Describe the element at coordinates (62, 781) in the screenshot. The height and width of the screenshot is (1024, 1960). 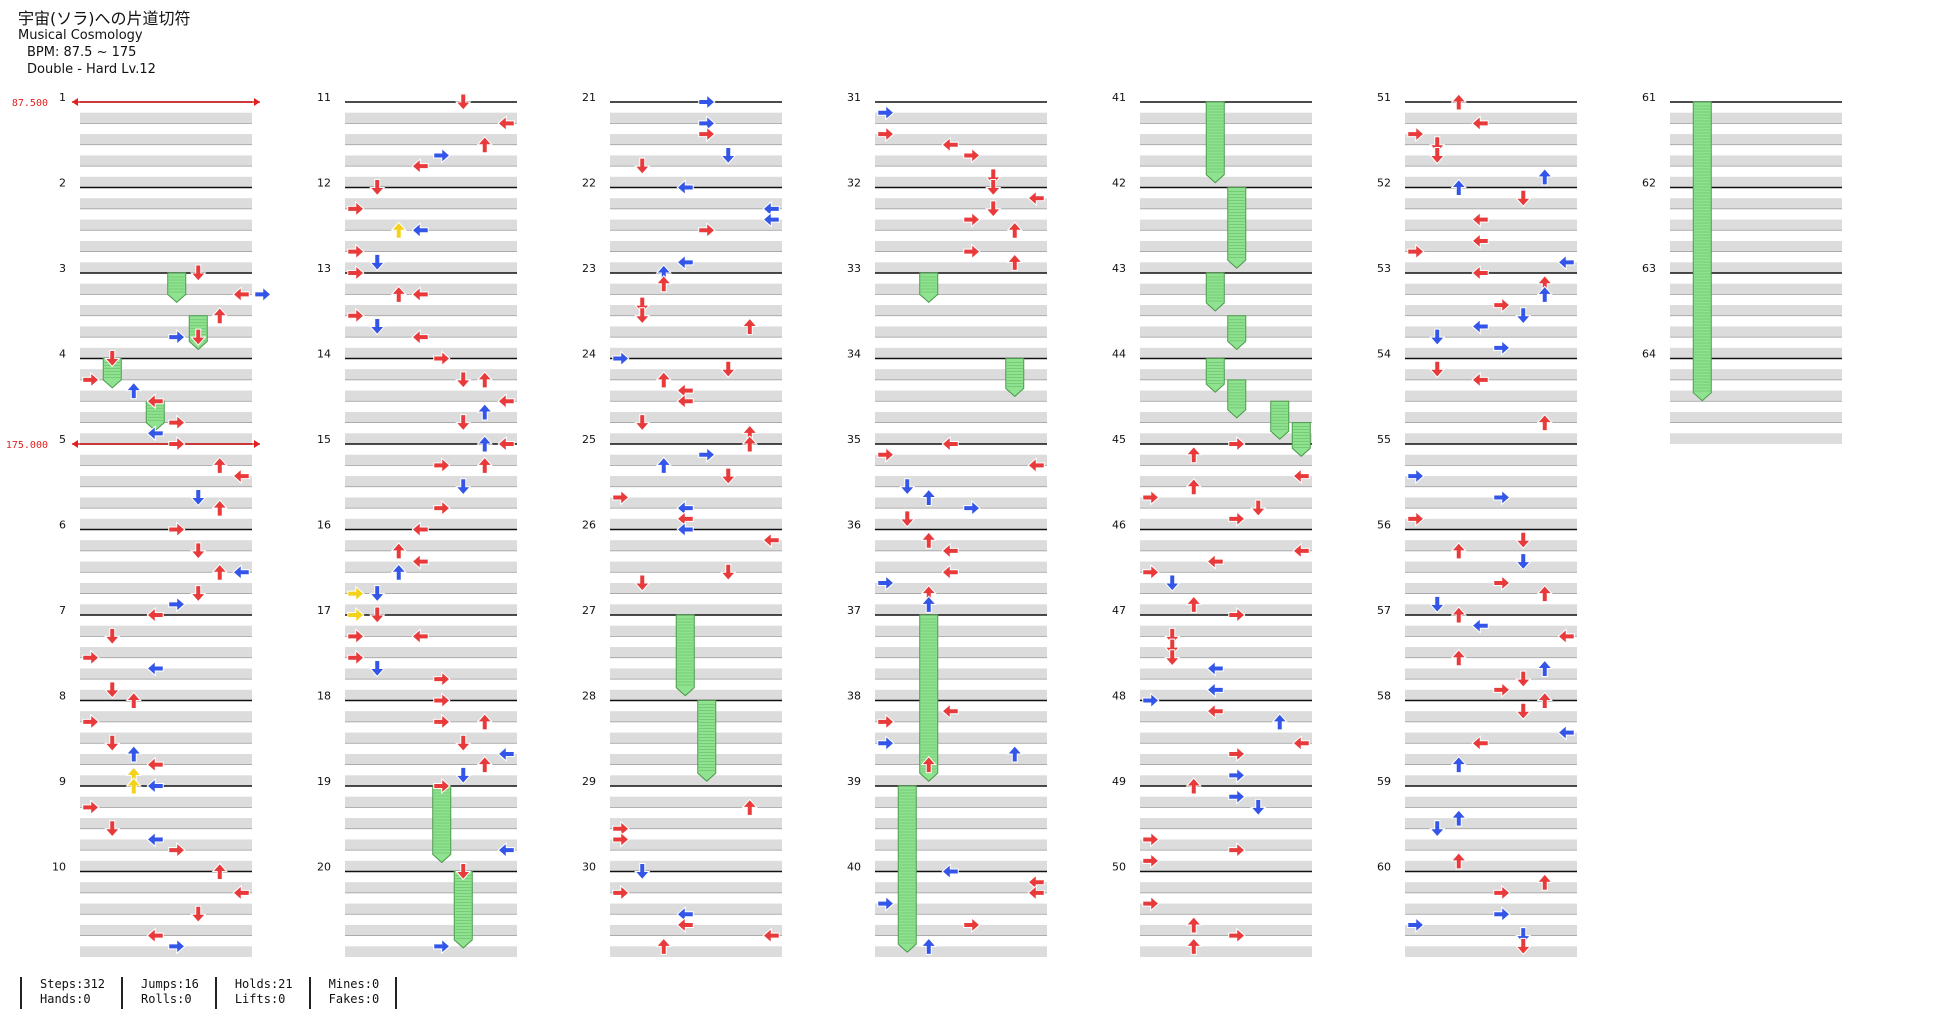
I see `measure-number: 9` at that location.